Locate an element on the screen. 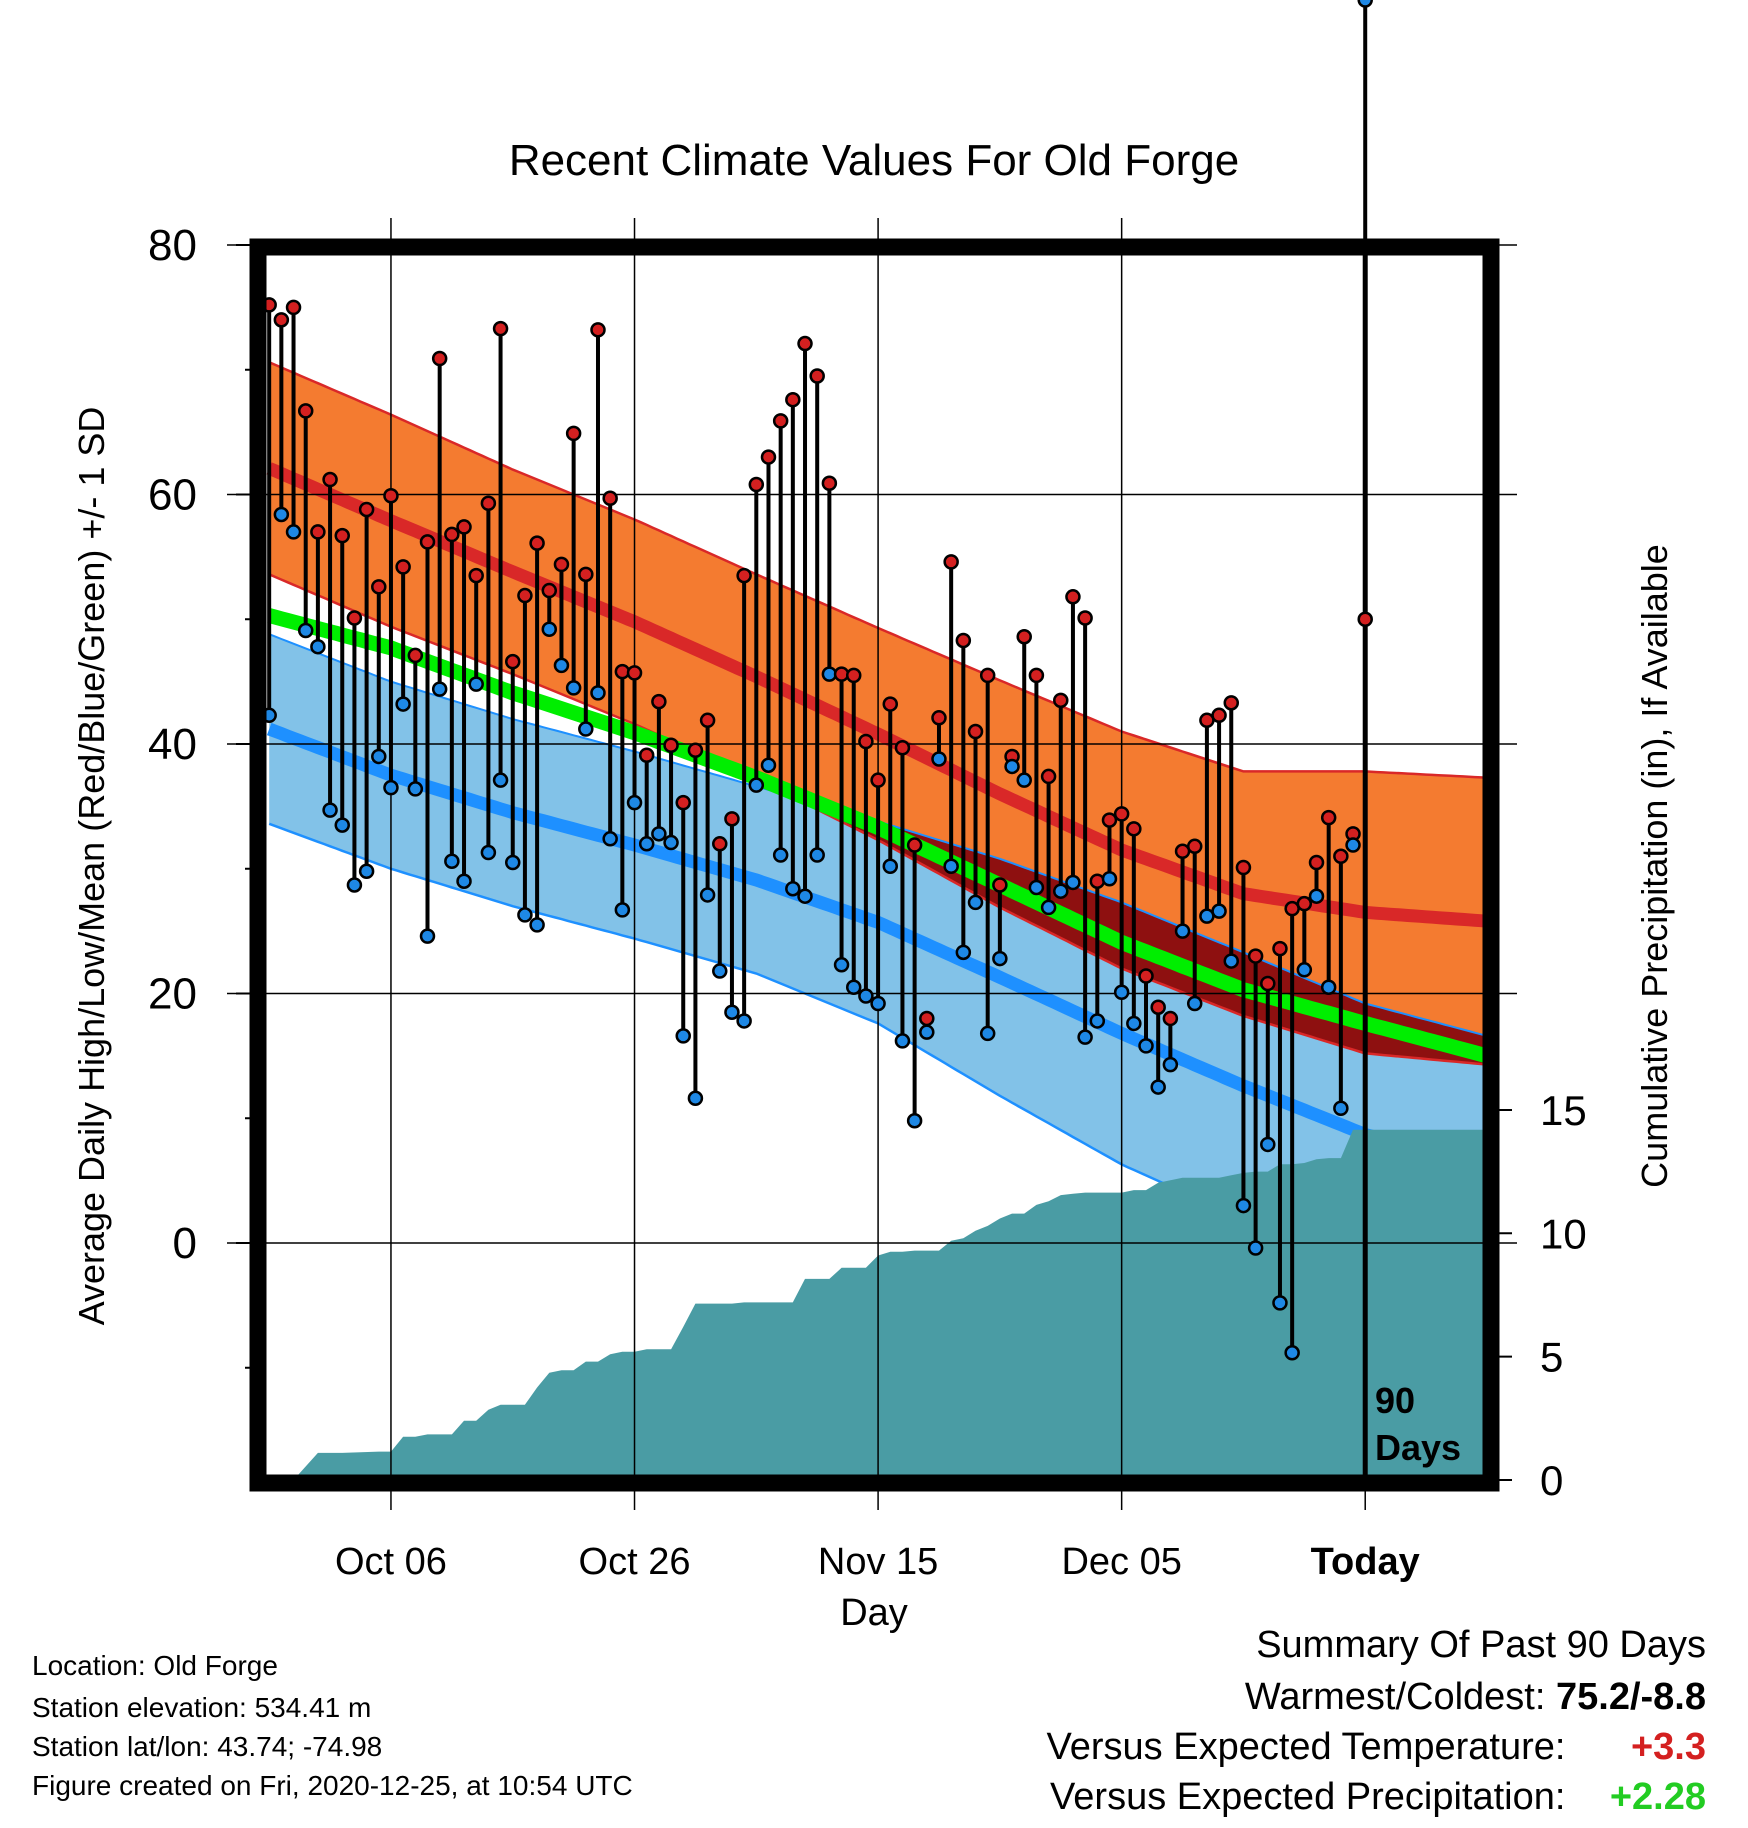 This screenshot has width=1748, height=1828. x-axis-label: Day is located at coordinates (874, 1613).